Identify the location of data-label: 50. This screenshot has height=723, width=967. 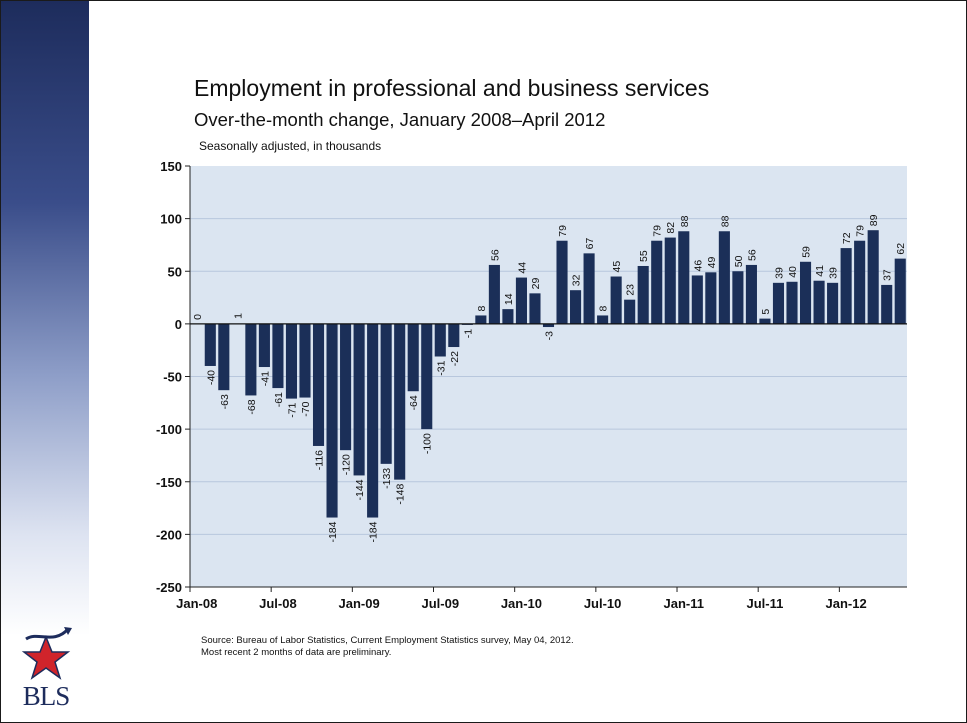
(739, 261).